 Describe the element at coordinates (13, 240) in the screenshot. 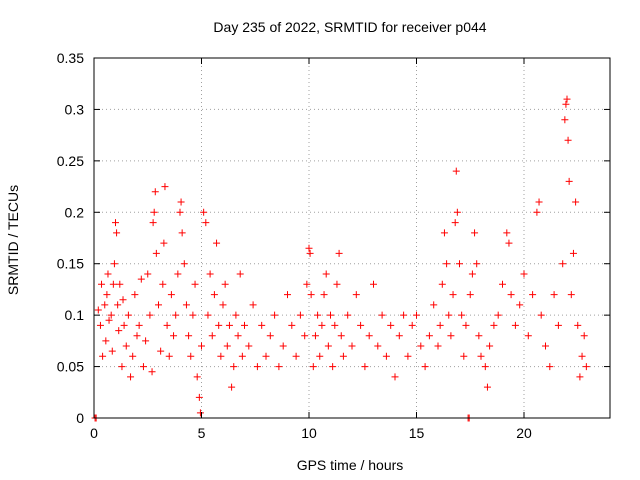

I see `y-axis-label: SRMTID / TECUs` at that location.